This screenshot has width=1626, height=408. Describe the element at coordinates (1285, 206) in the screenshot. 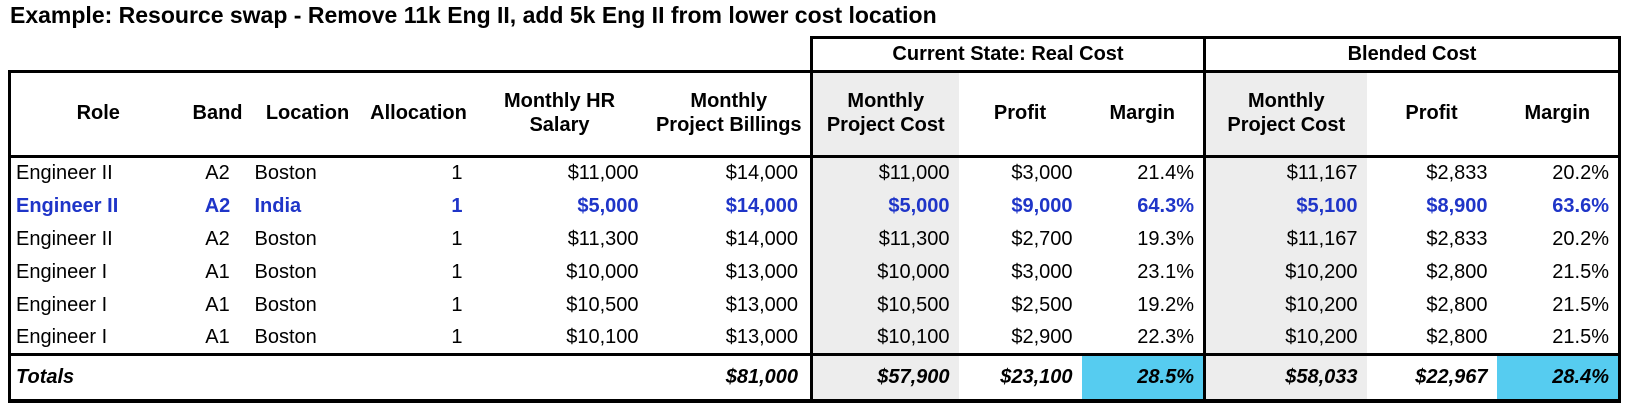

I see `table-cell: $5,100` at that location.